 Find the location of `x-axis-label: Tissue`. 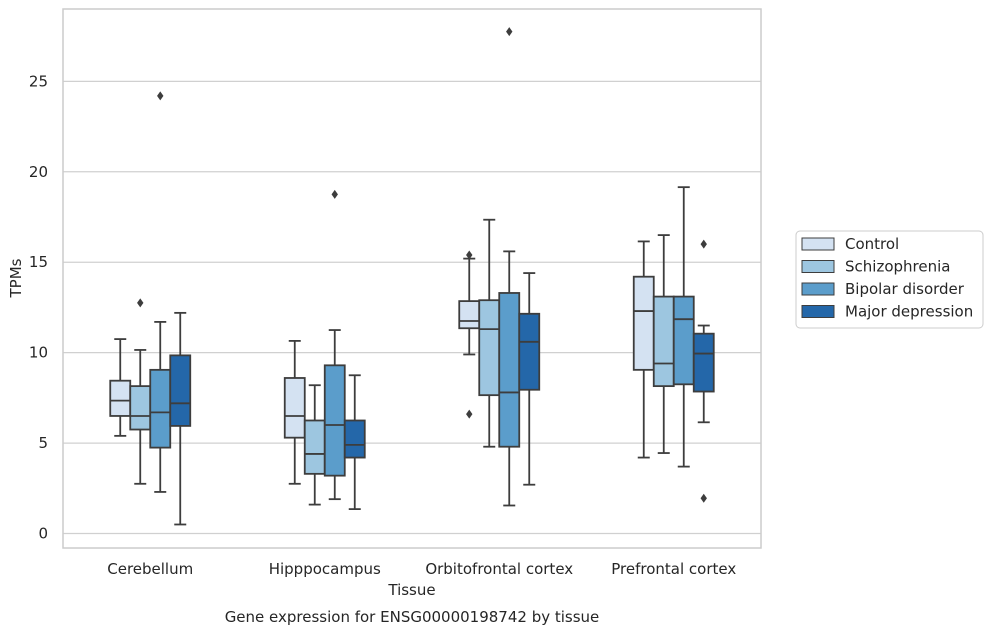

x-axis-label: Tissue is located at coordinates (411, 590).